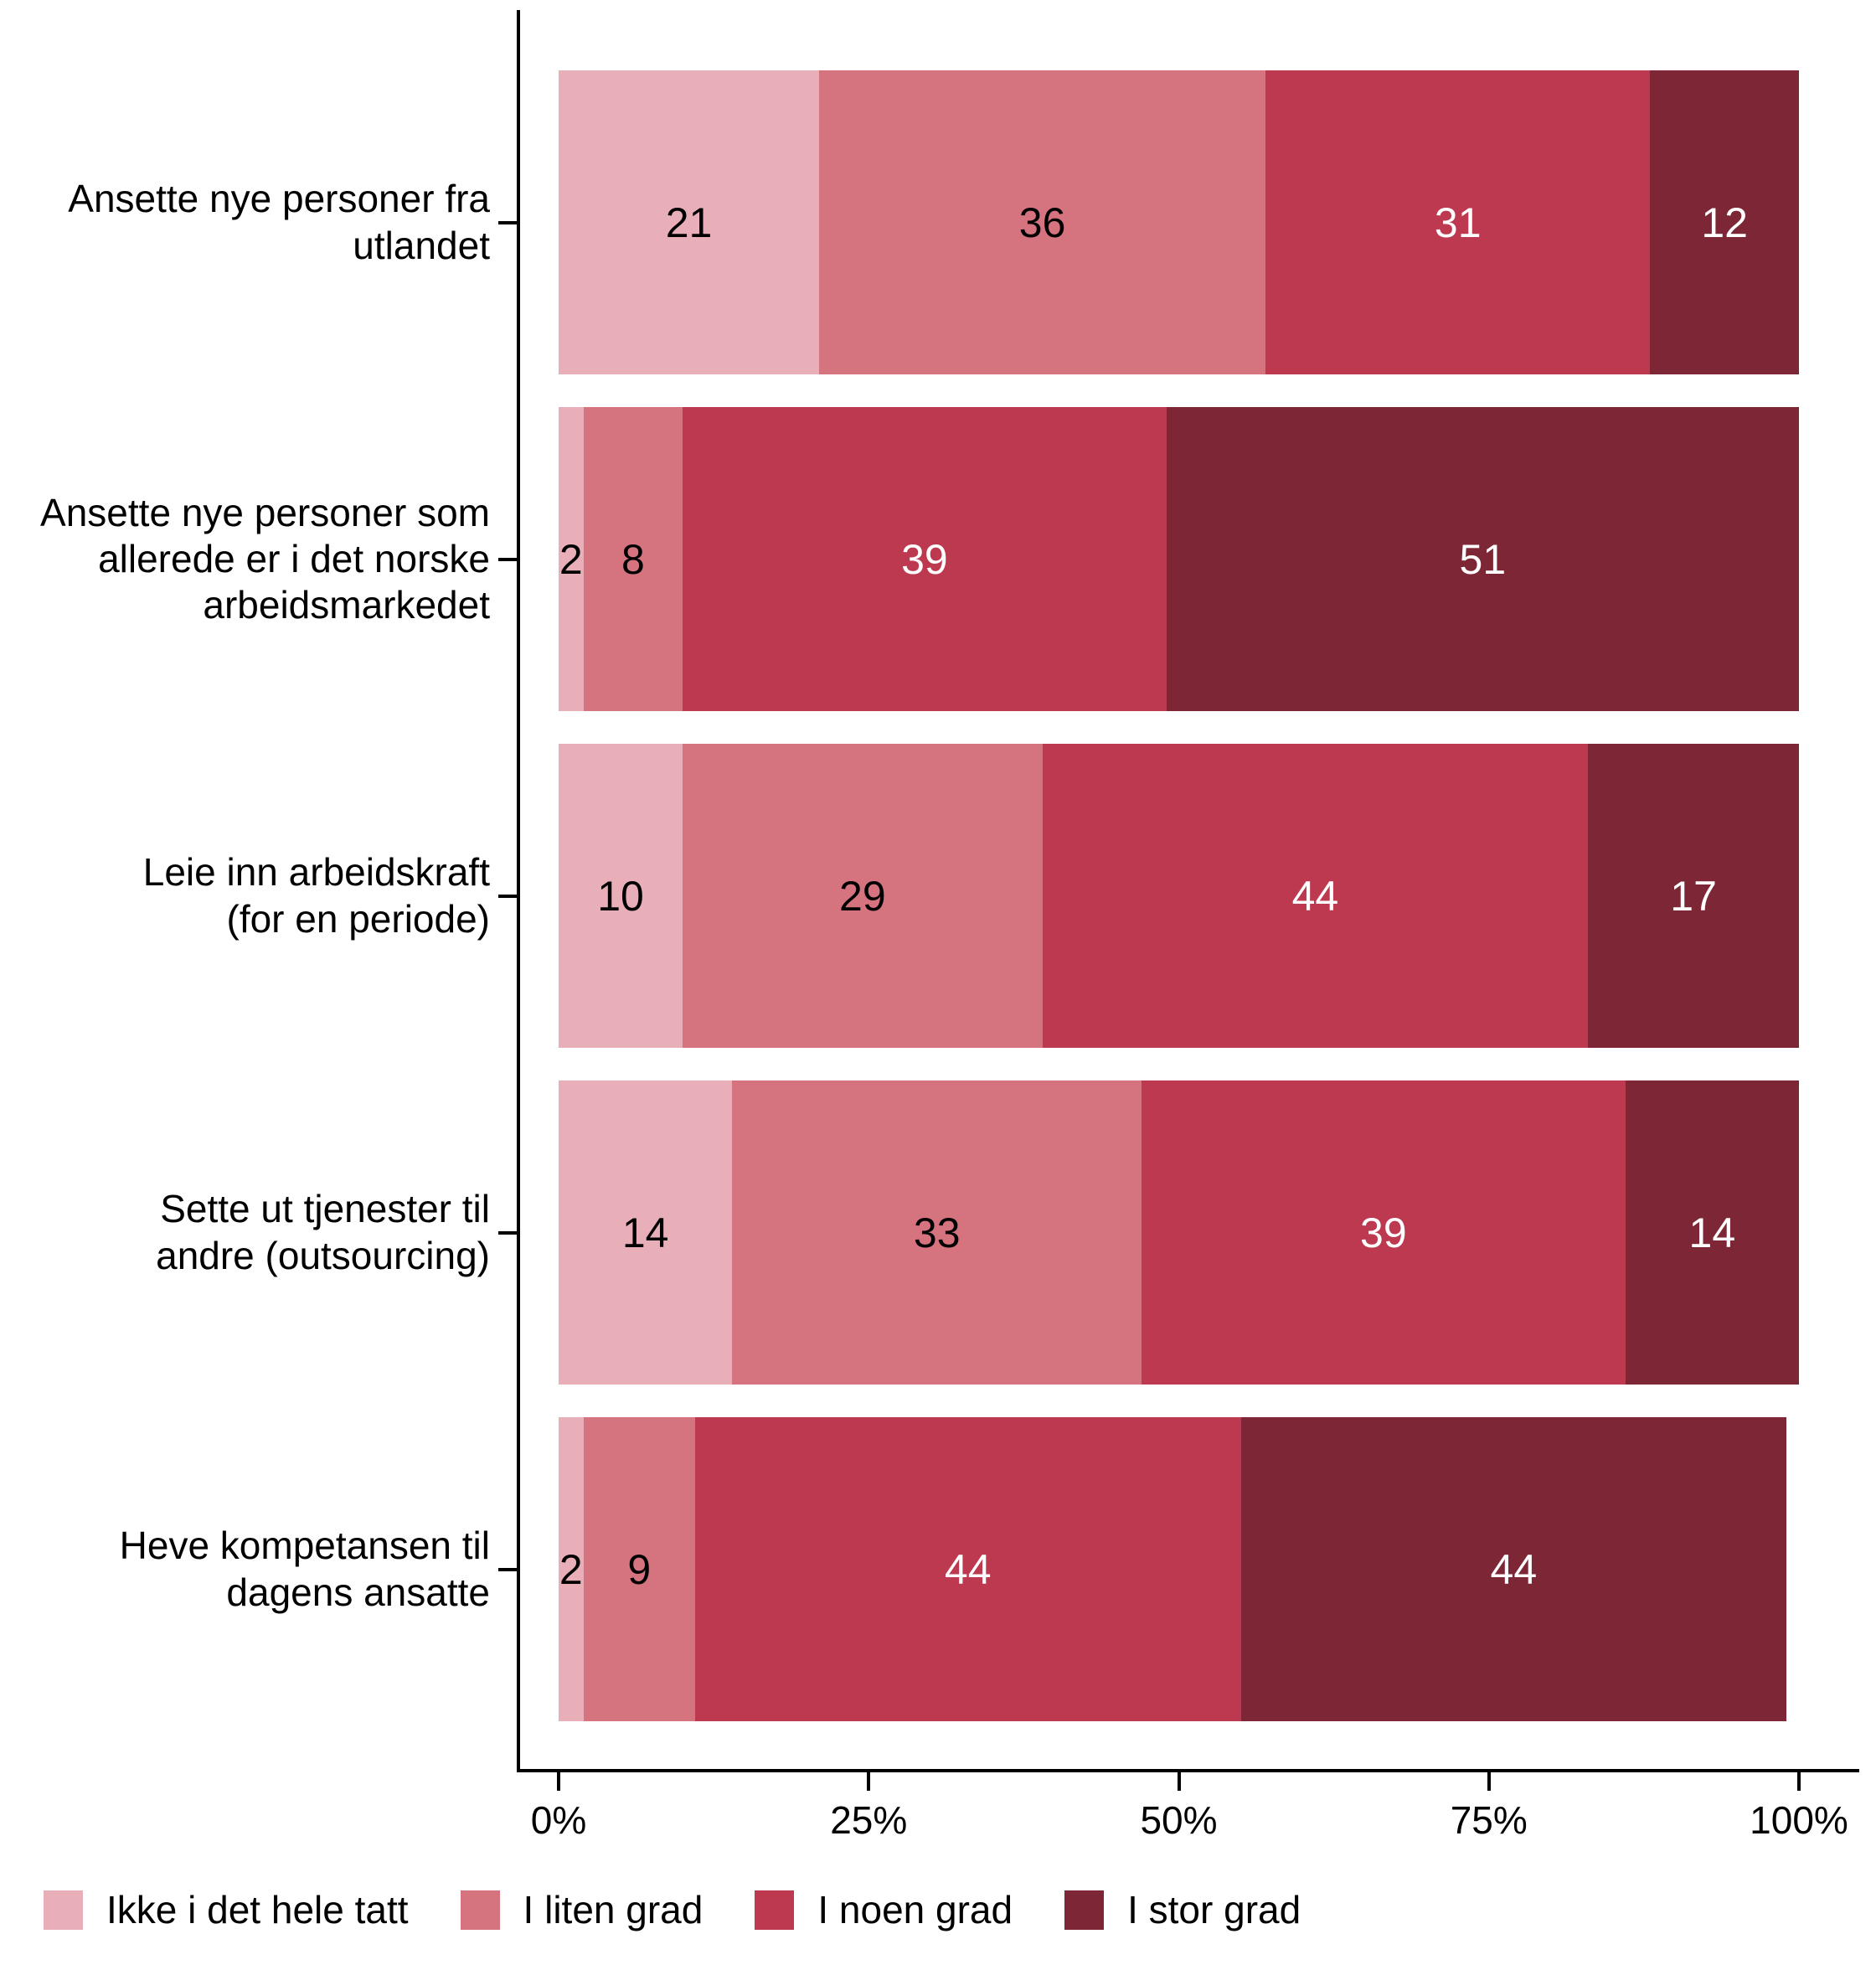  I want to click on segment-value-label: 17, so click(1693, 896).